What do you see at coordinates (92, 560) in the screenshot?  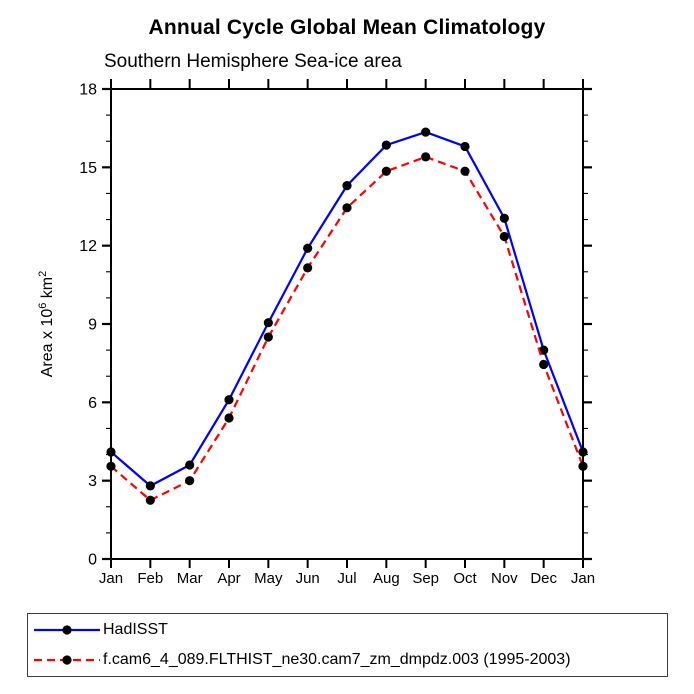 I see `y-tick-label: 0` at bounding box center [92, 560].